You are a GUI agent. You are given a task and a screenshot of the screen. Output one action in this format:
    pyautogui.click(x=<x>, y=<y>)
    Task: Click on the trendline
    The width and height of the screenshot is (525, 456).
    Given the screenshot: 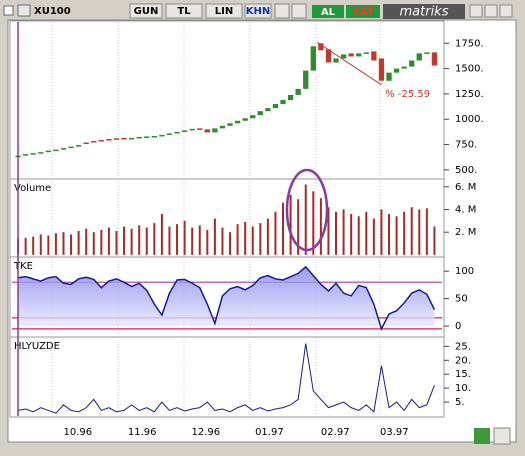 What is the action you would take?
    pyautogui.click(x=349, y=63)
    